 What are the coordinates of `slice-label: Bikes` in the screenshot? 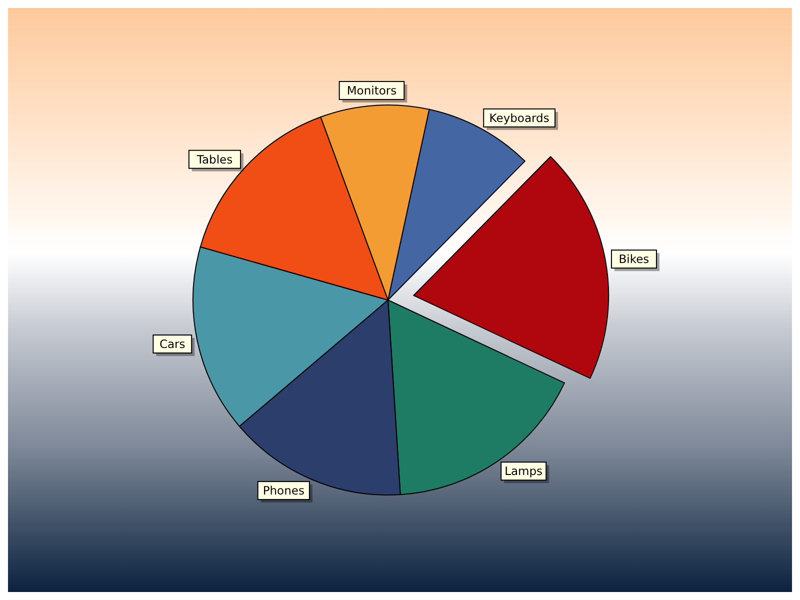 It's located at (634, 259).